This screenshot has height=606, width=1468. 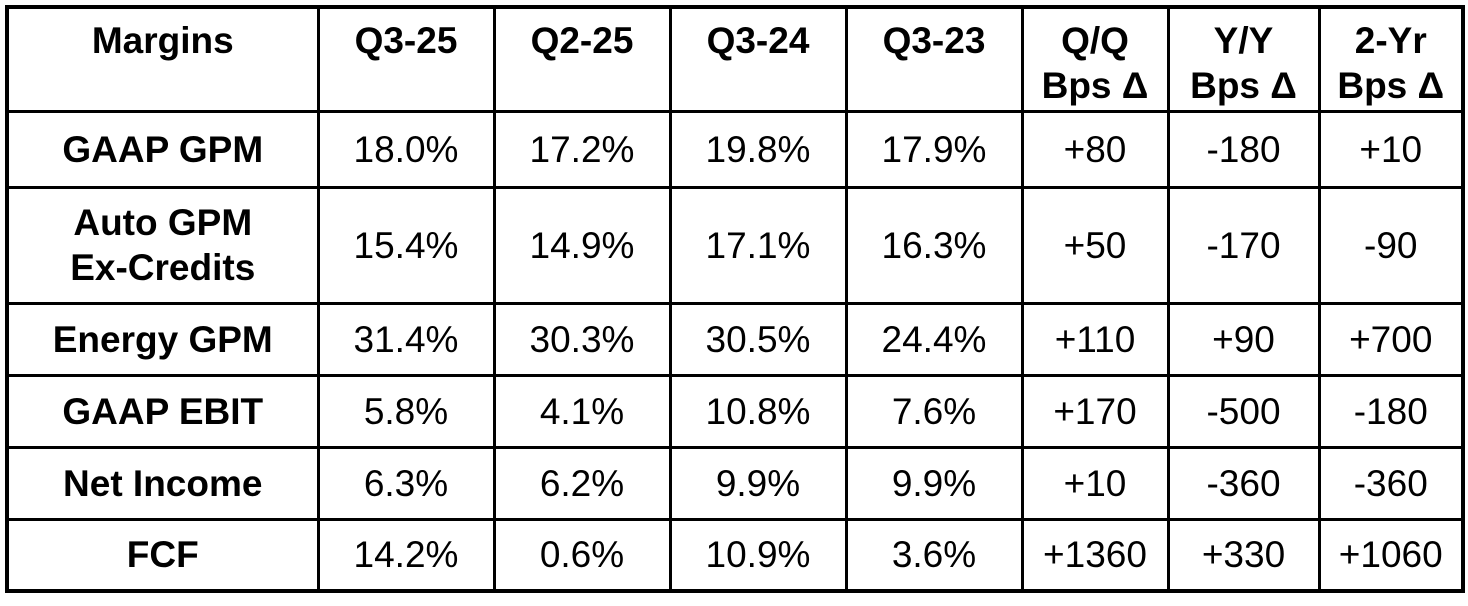 What do you see at coordinates (162, 411) in the screenshot?
I see `row-label-gaap-ebit: GAAP EBIT` at bounding box center [162, 411].